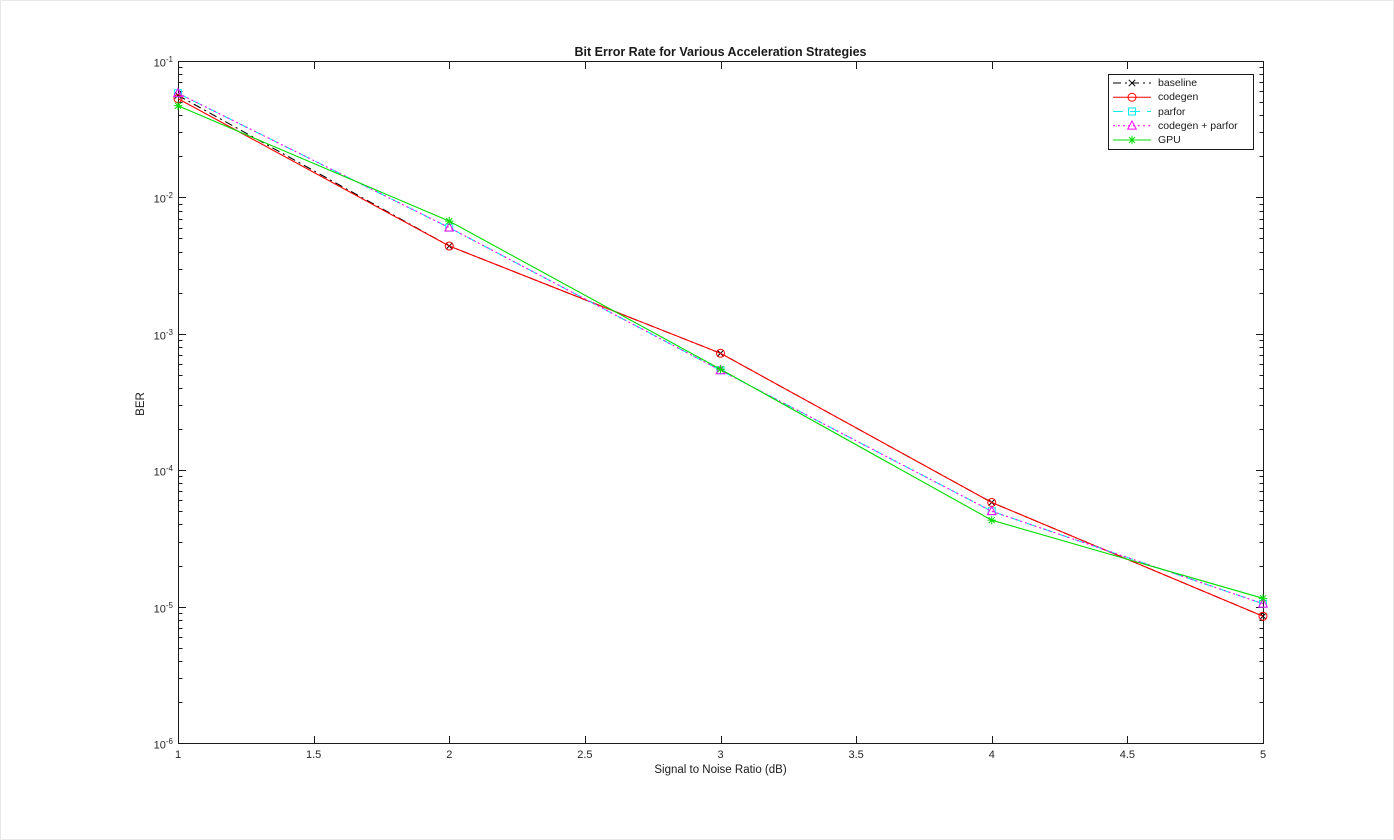 The height and width of the screenshot is (840, 1394). What do you see at coordinates (1169, 140) in the screenshot?
I see `legend-entry-label: GPU` at bounding box center [1169, 140].